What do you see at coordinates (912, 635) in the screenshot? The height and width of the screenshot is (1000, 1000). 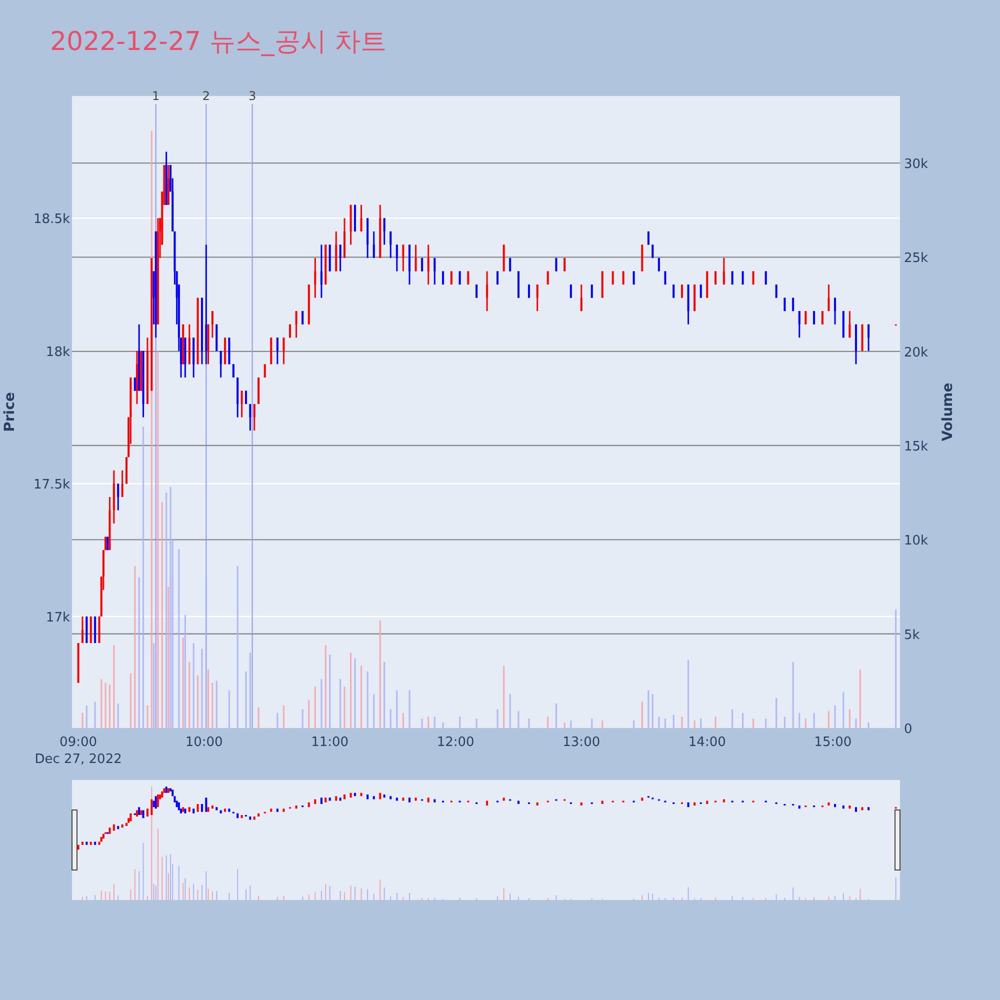 I see `y2-tick-label: 5k` at bounding box center [912, 635].